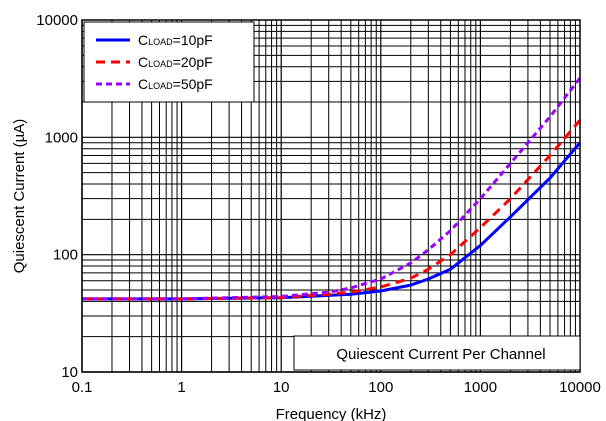 The width and height of the screenshot is (606, 421). I want to click on y-tick-label: 100, so click(65, 255).